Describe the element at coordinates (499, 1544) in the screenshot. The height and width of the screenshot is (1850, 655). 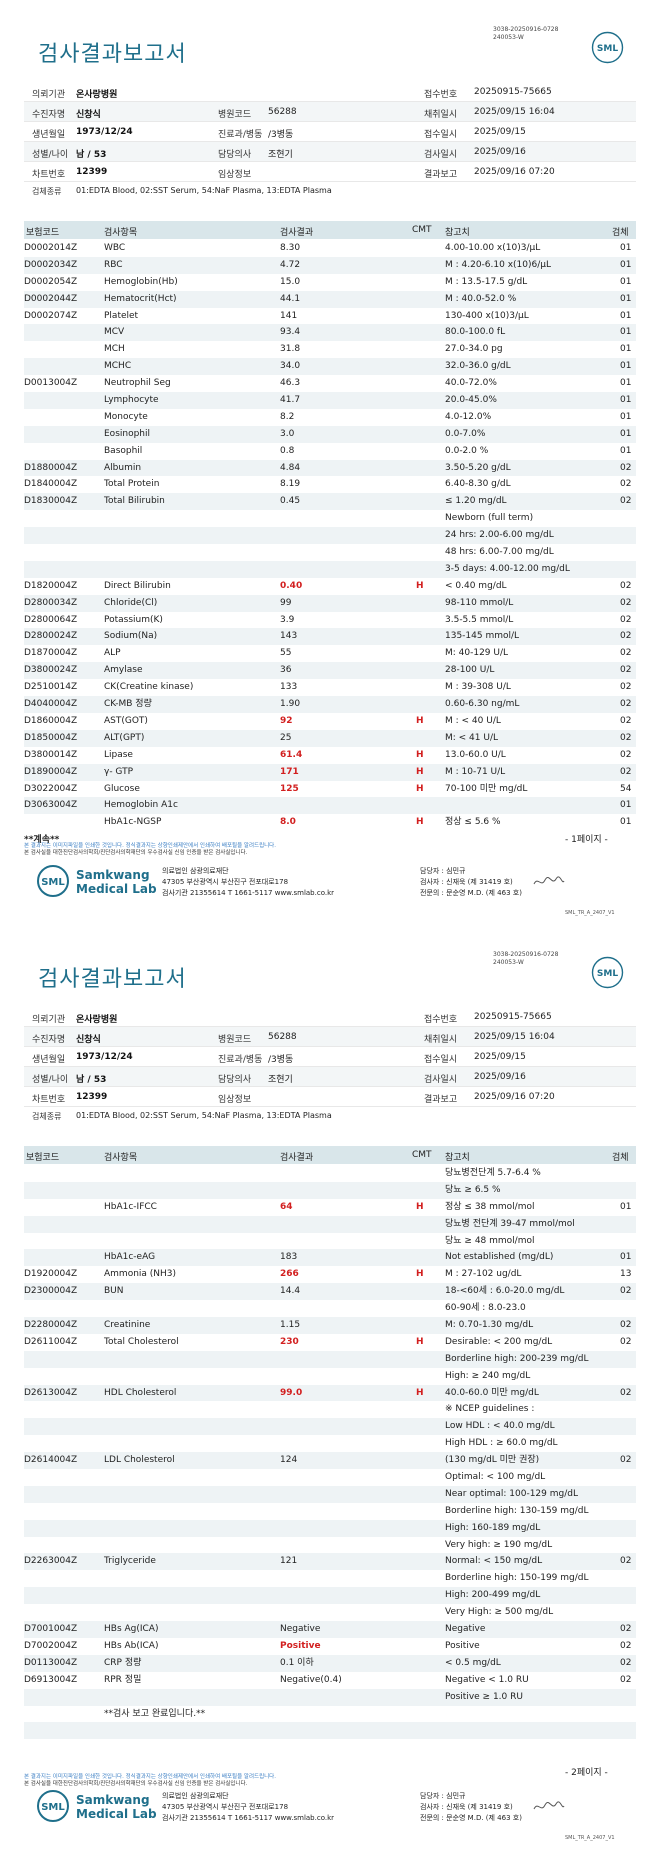
I see `reference-range: Very high: ≥ 190 mg/dL` at that location.